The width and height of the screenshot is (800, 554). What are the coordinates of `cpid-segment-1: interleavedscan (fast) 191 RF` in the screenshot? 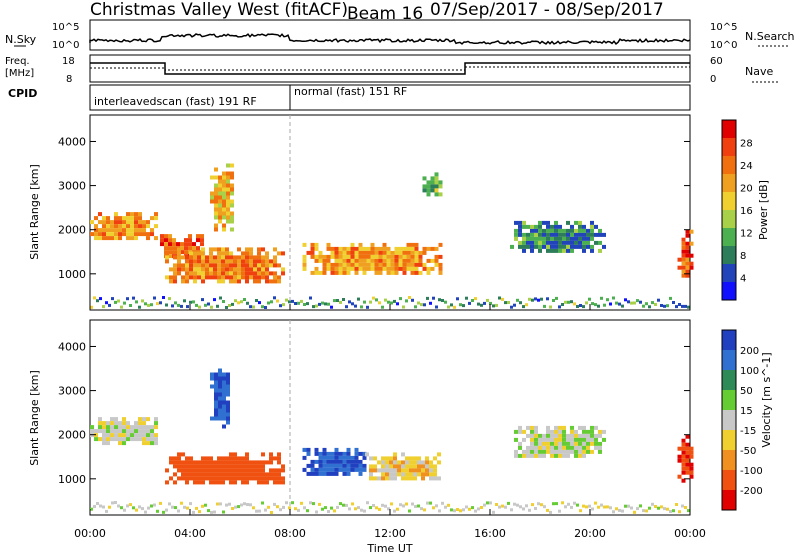 It's located at (175, 101).